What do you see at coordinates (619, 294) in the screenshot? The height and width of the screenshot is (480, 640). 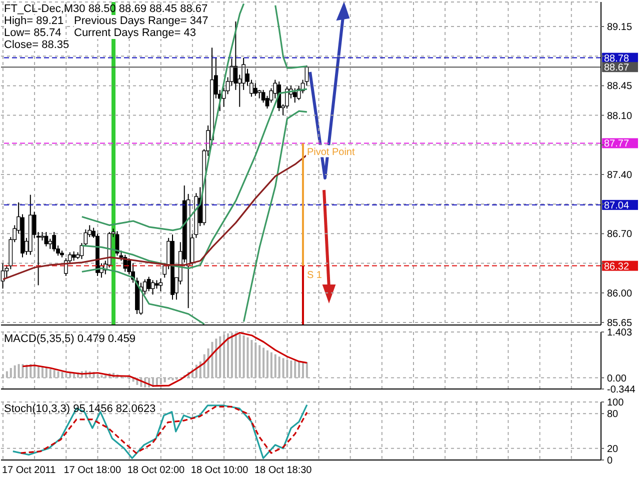 I see `y-tick-label: 86.00` at bounding box center [619, 294].